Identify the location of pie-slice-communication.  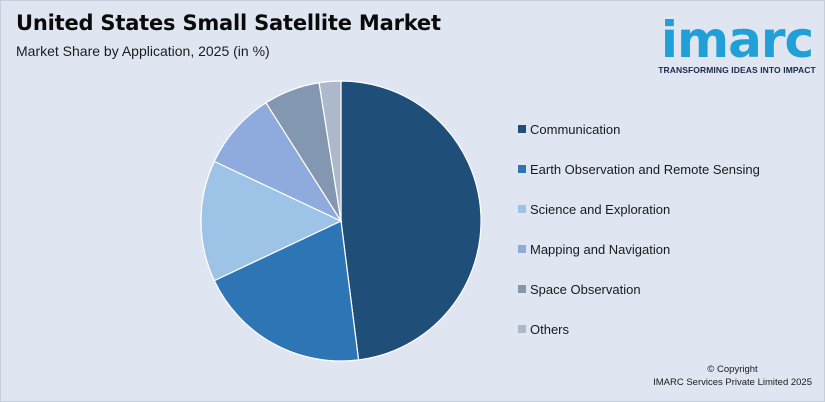
(411, 220).